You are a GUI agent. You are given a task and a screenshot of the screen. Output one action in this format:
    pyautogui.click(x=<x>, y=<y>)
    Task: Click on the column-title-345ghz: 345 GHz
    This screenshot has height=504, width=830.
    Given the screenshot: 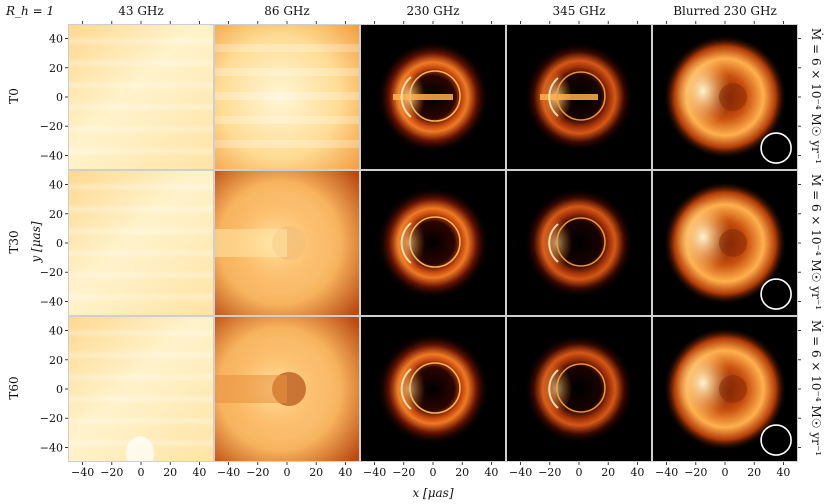 What is the action you would take?
    pyautogui.click(x=578, y=11)
    